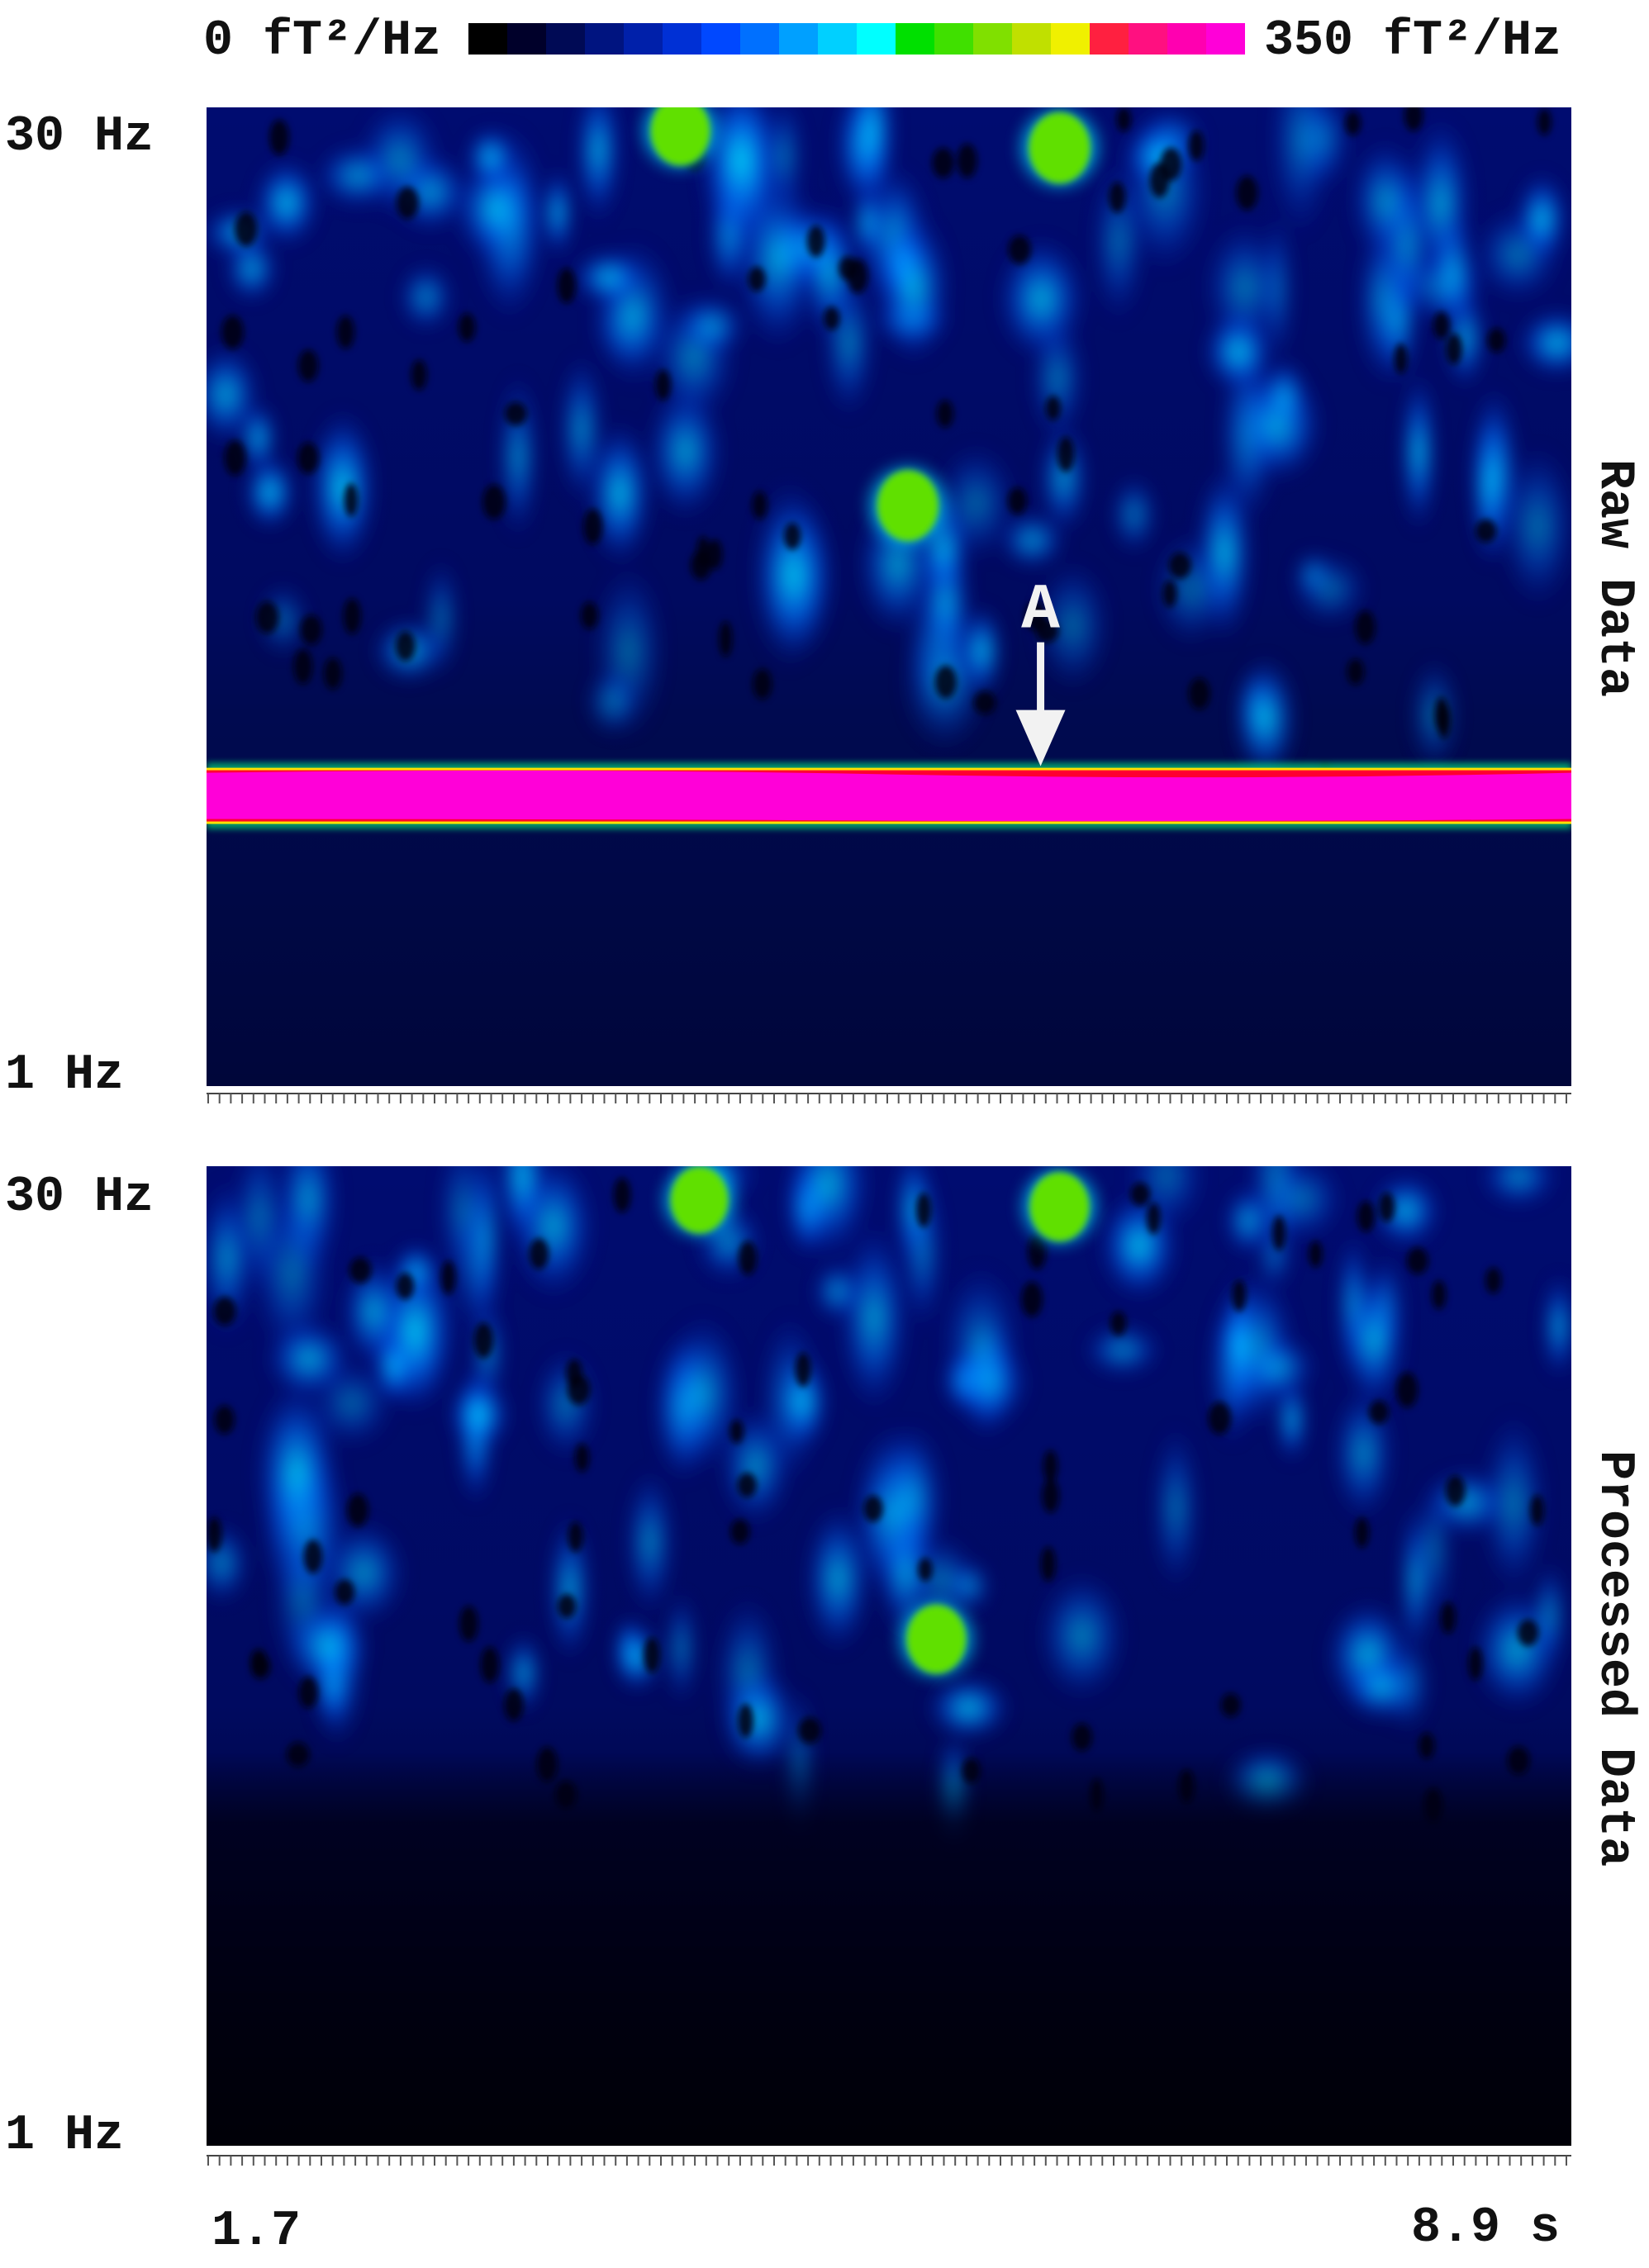 The width and height of the screenshot is (1649, 2268). Describe the element at coordinates (856, 39) in the screenshot. I see `colorbar` at that location.